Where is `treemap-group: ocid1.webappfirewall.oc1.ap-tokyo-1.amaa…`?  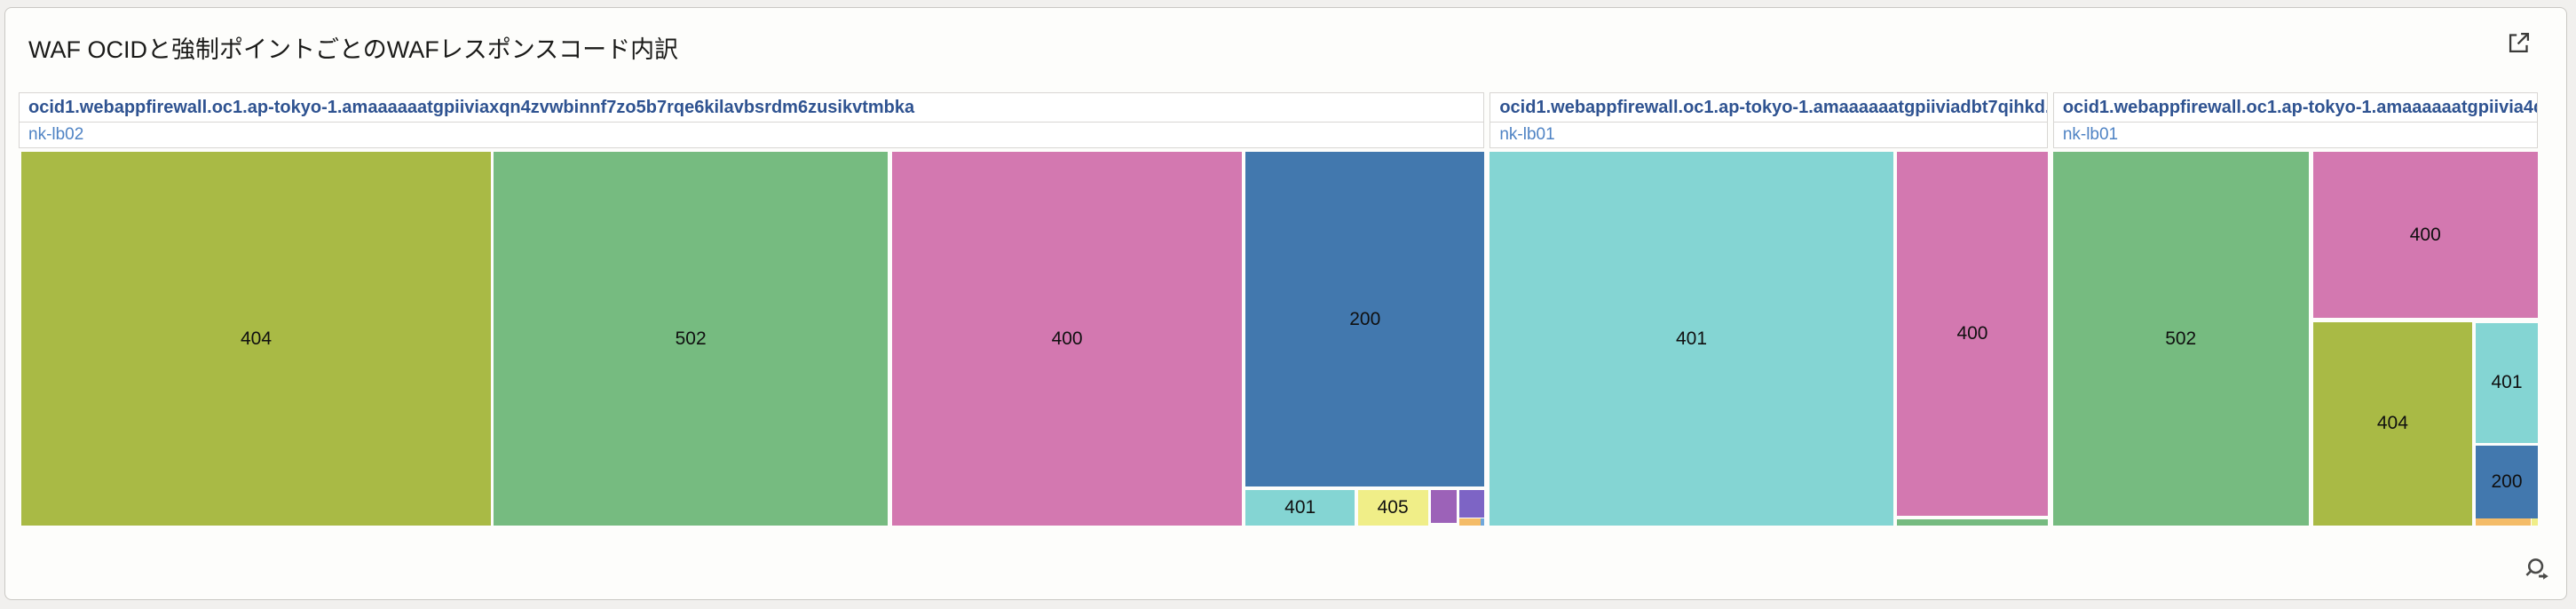 treemap-group: ocid1.webappfirewall.oc1.ap-tokyo-1.amaa… is located at coordinates (2295, 309).